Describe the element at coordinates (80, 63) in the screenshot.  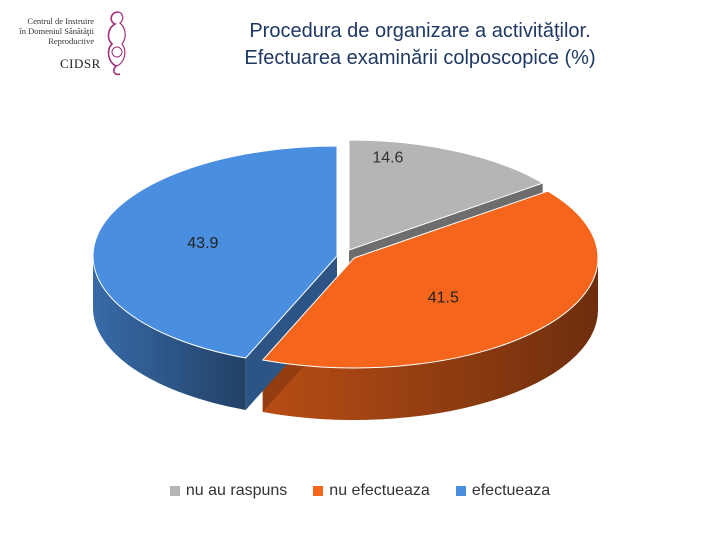
I see `logo-abbreviation: CIDSR` at that location.